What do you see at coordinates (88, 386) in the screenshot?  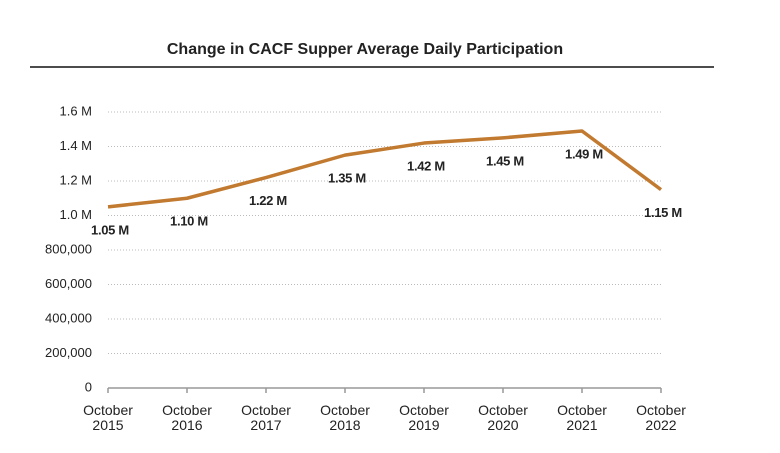 I see `y-tick-label: 0` at bounding box center [88, 386].